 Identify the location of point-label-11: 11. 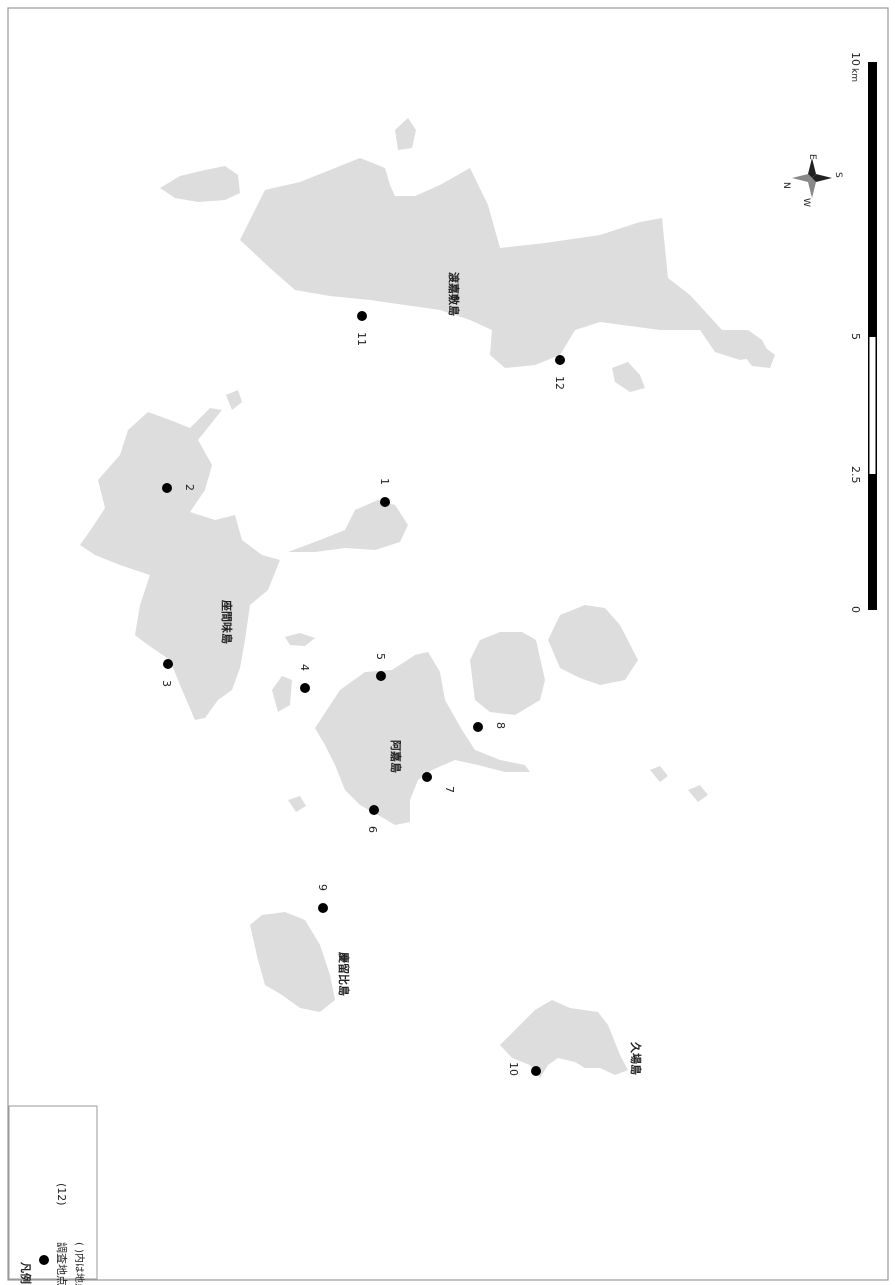
(361, 339).